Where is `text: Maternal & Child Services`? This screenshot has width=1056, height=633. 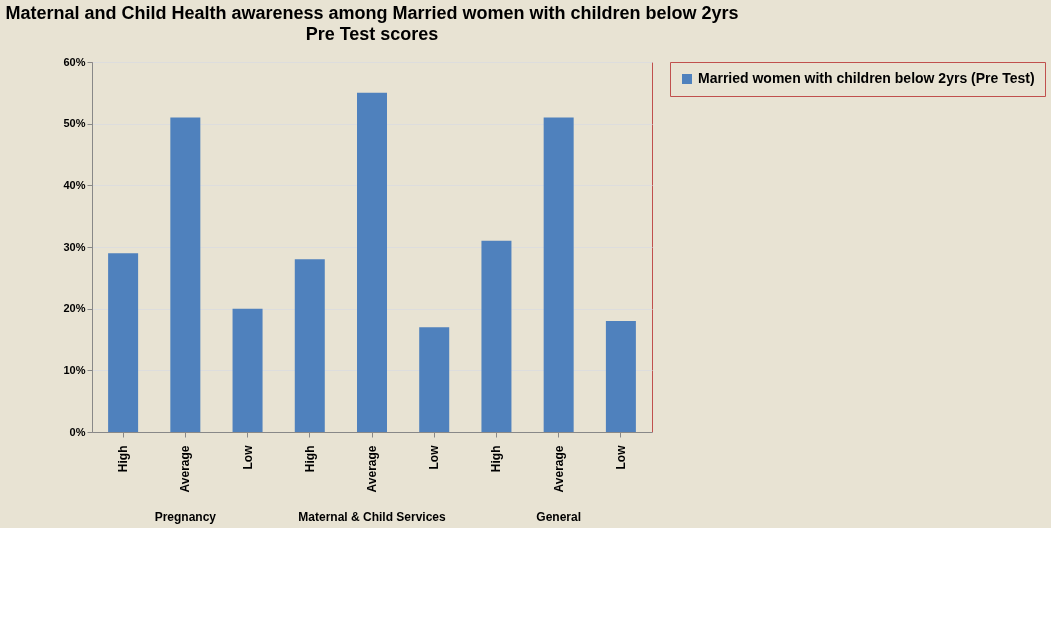
text: Maternal & Child Services is located at coordinates (372, 517).